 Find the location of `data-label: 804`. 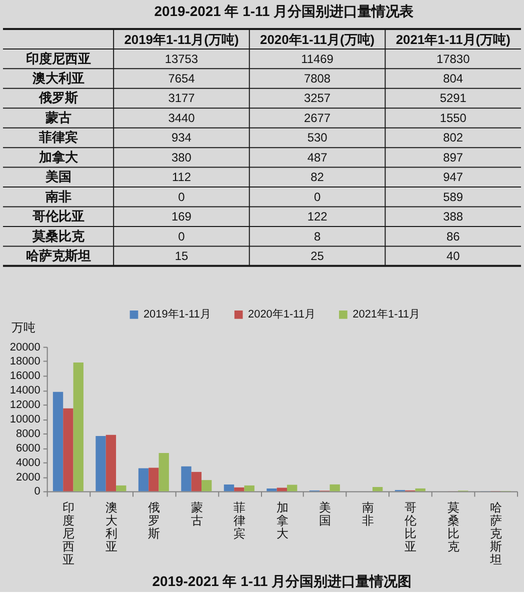

data-label: 804 is located at coordinates (453, 79).